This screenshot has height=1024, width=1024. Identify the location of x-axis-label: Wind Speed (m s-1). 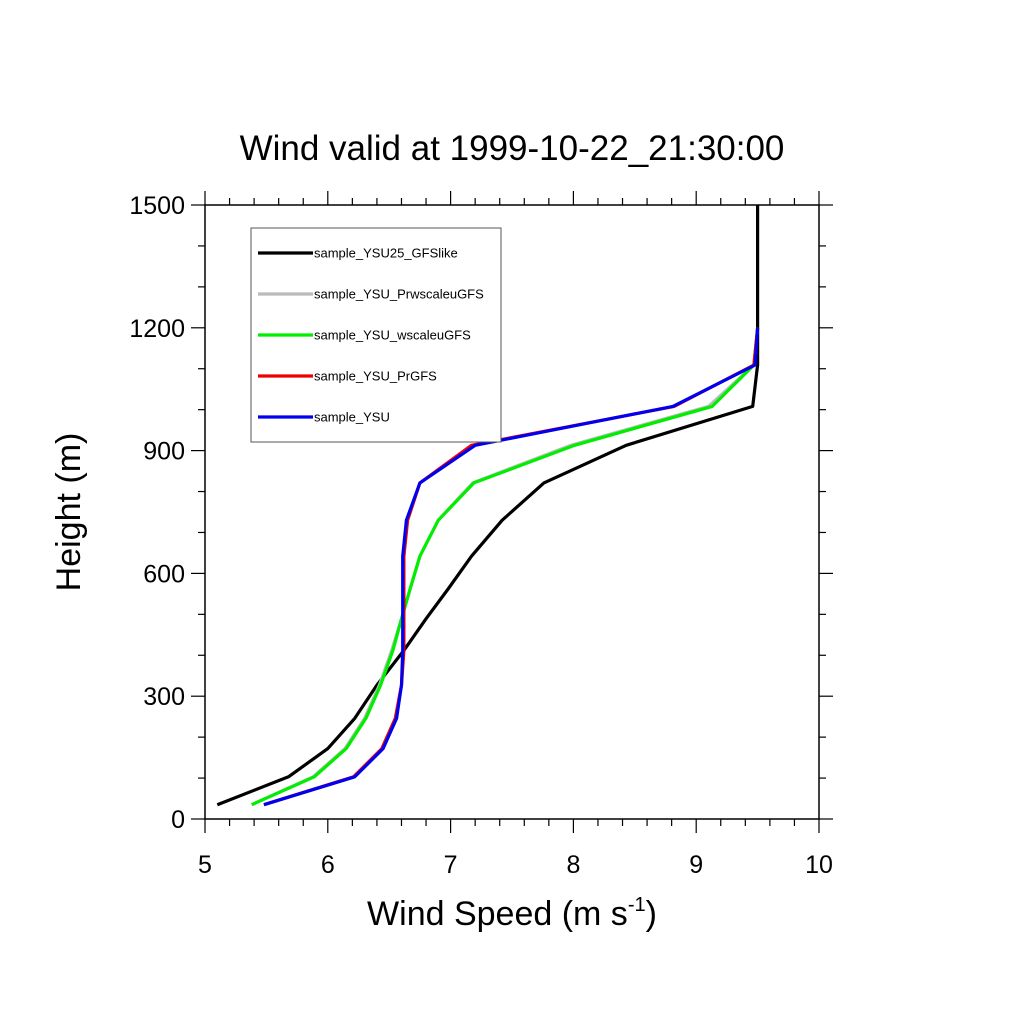
(512, 913).